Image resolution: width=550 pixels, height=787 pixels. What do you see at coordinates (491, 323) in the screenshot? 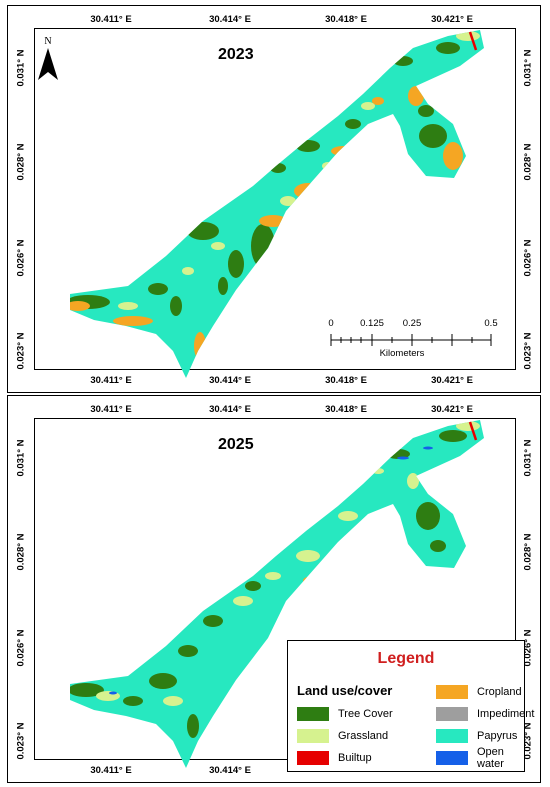
I see `scale-label: 0.5` at bounding box center [491, 323].